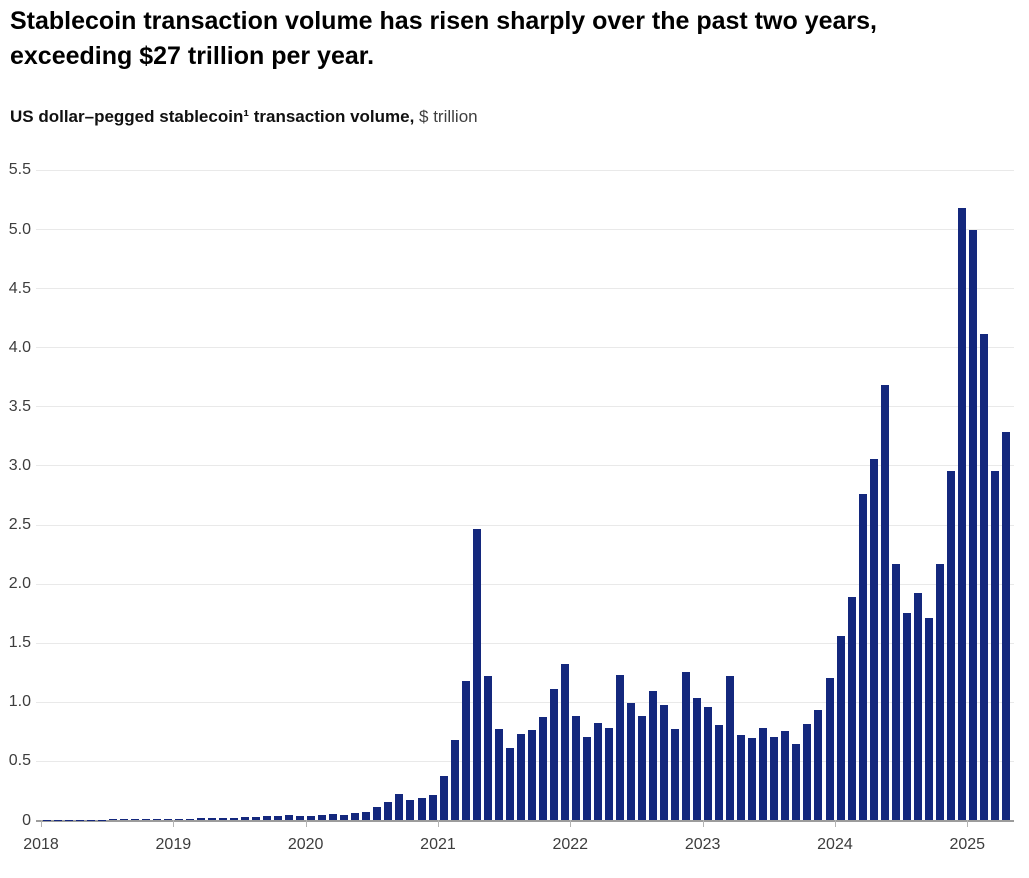 This screenshot has width=1029, height=878. Describe the element at coordinates (305, 844) in the screenshot. I see `x-axis-year-label: 2020` at that location.